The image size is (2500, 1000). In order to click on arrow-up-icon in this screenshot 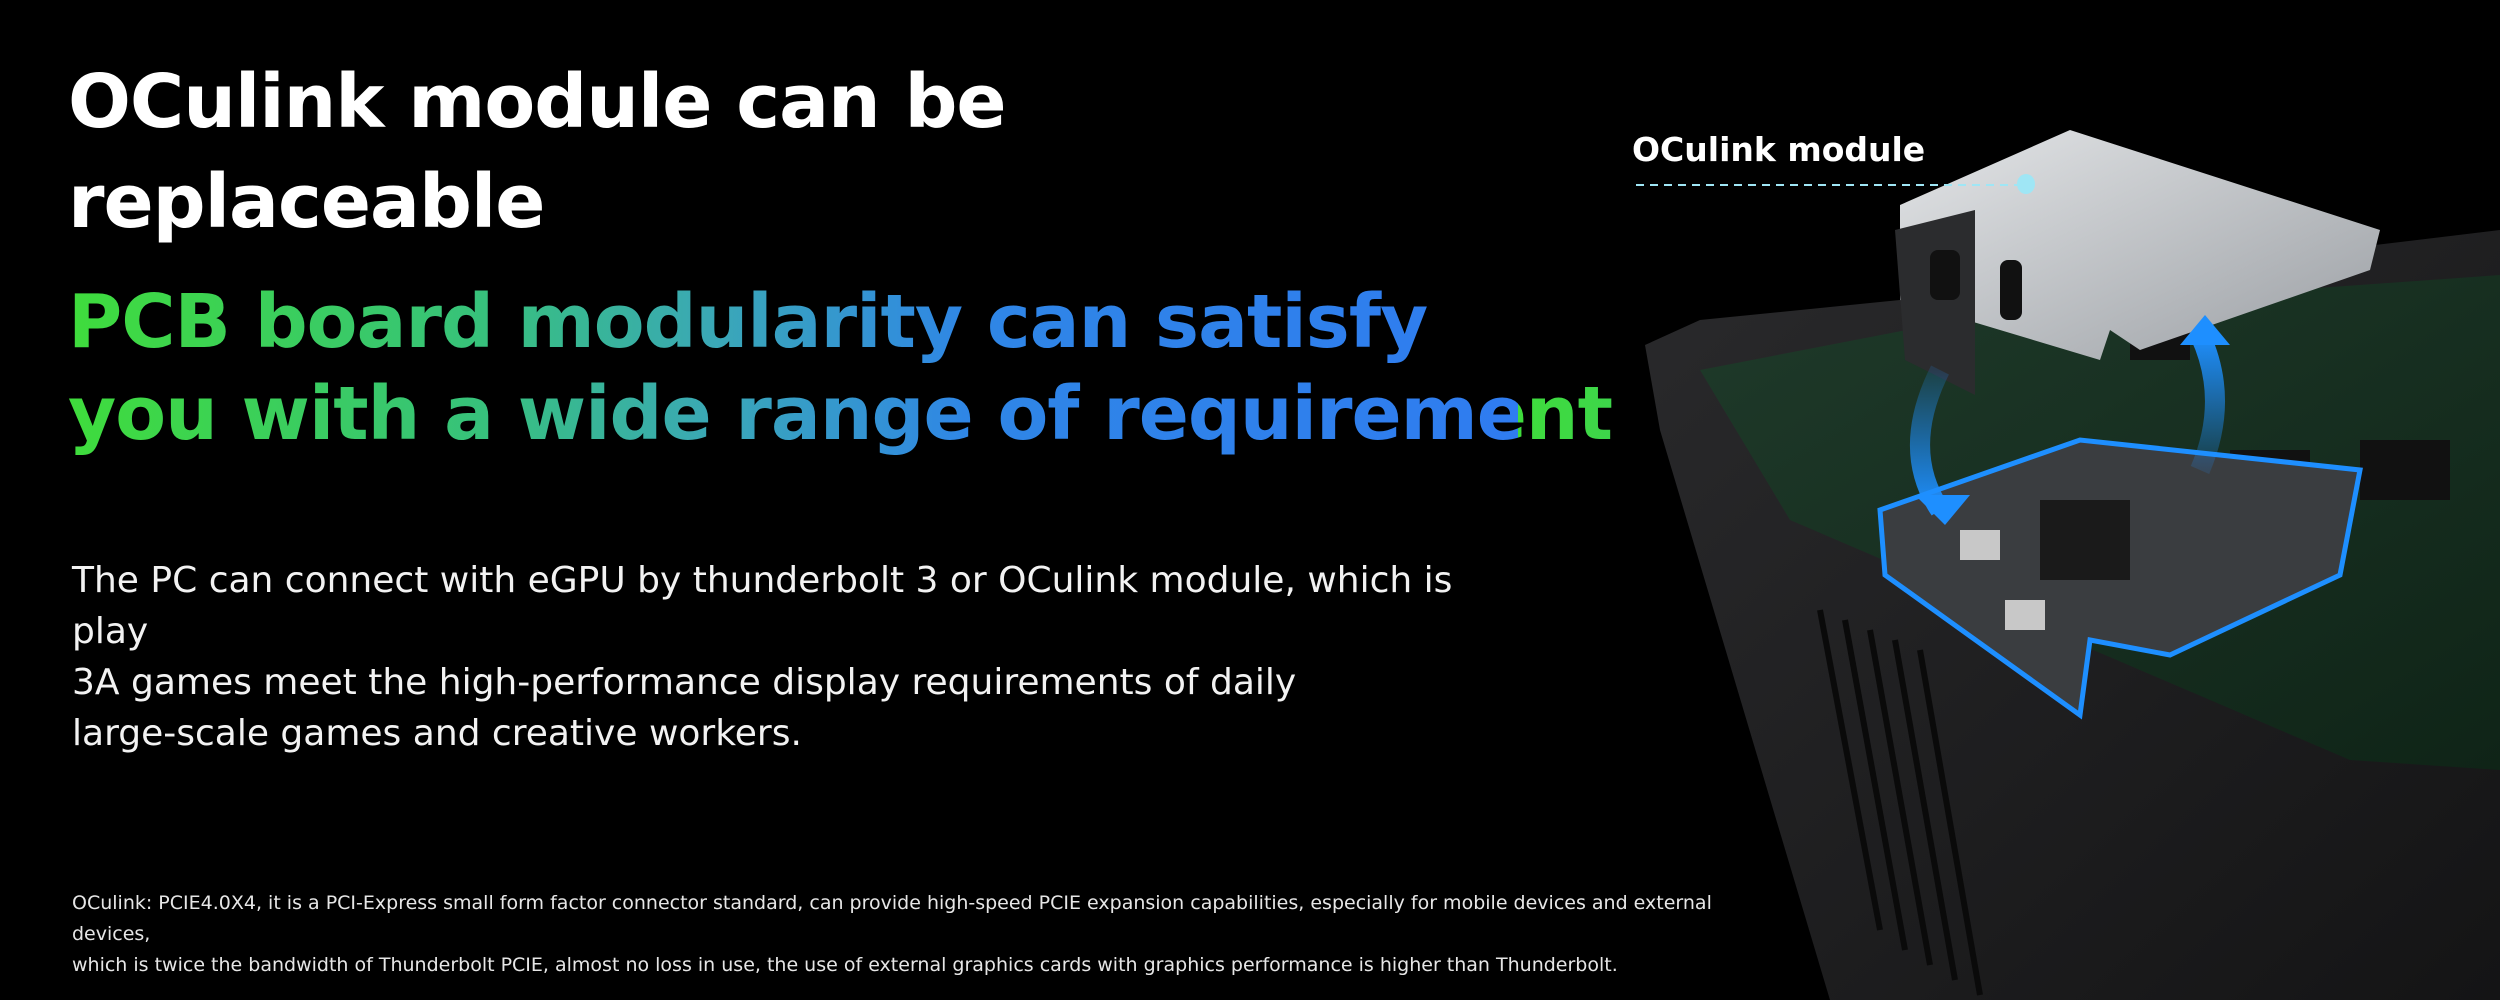, I will do `click(2205, 330)`.